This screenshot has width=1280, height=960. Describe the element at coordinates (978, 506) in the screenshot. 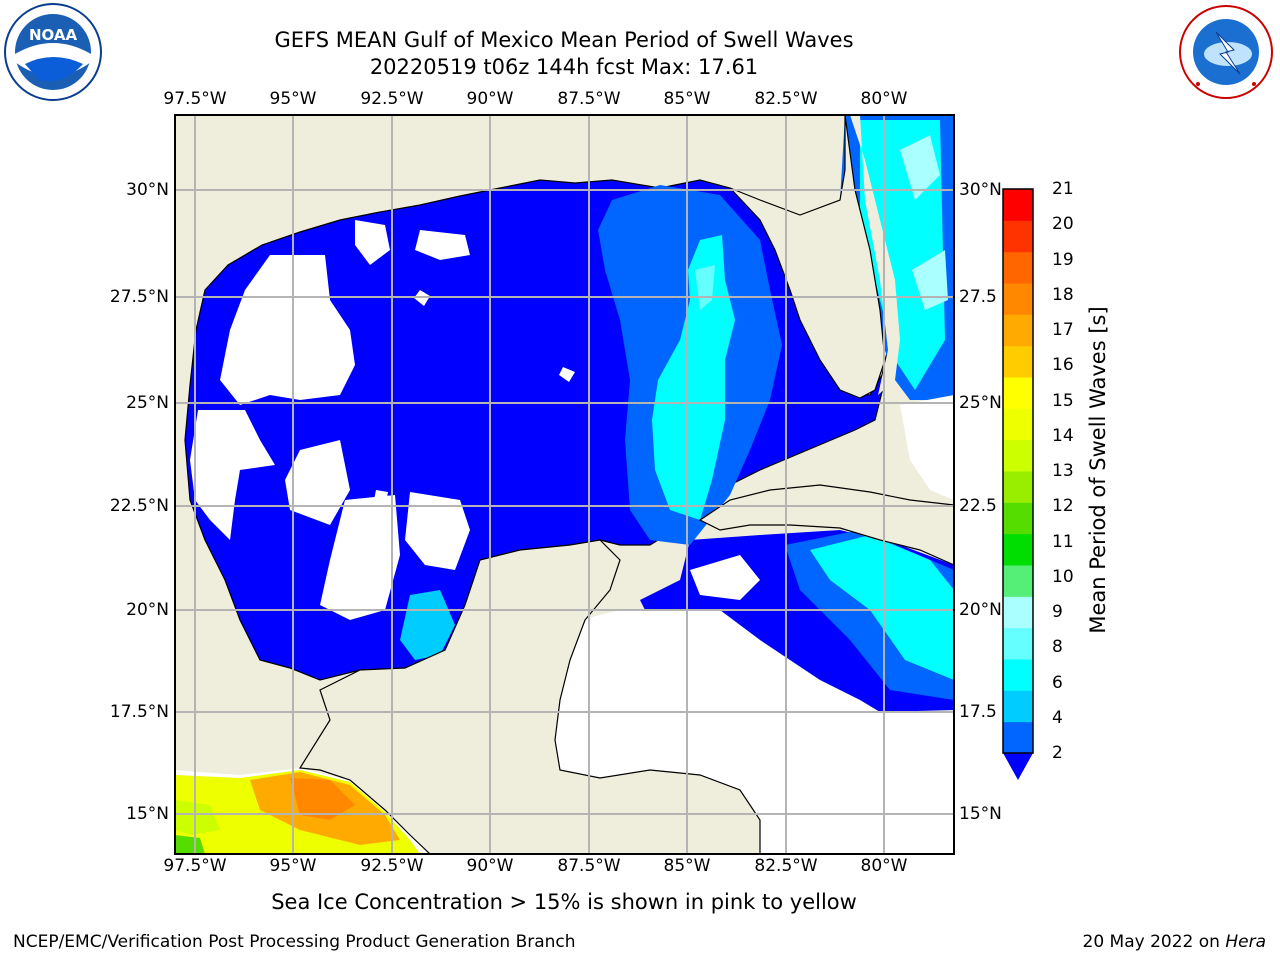

I see `lat-tick-right: 22.5` at that location.